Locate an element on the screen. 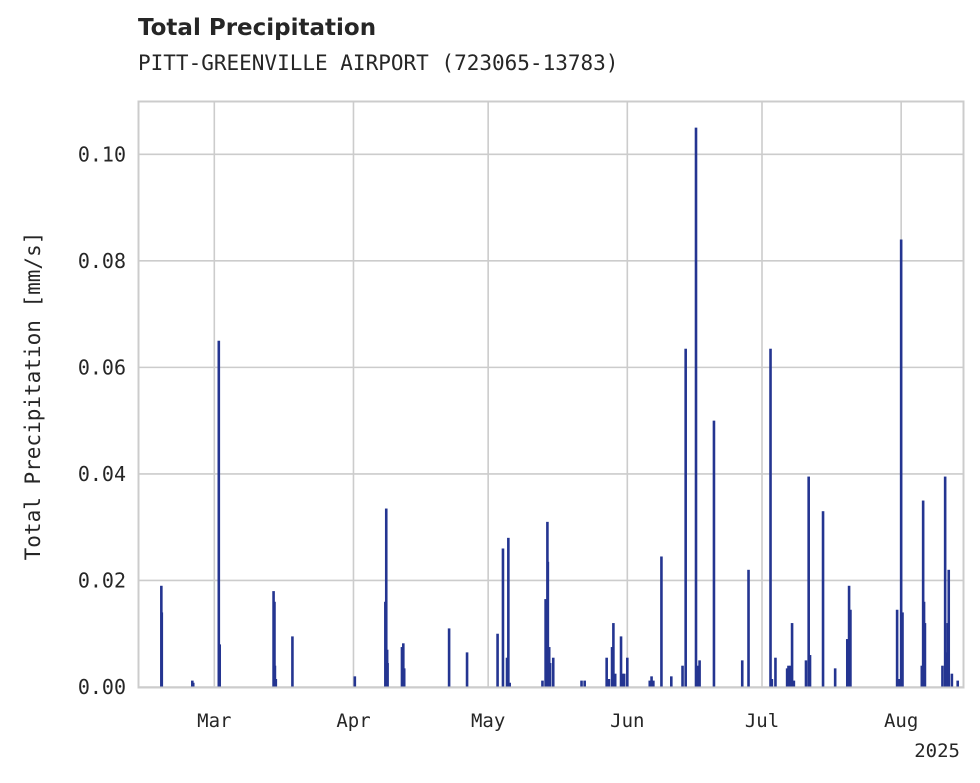  y-axis-ticks: 0.00 0.02 0.04 0.06 0.08 0.10 is located at coordinates (102, 420).